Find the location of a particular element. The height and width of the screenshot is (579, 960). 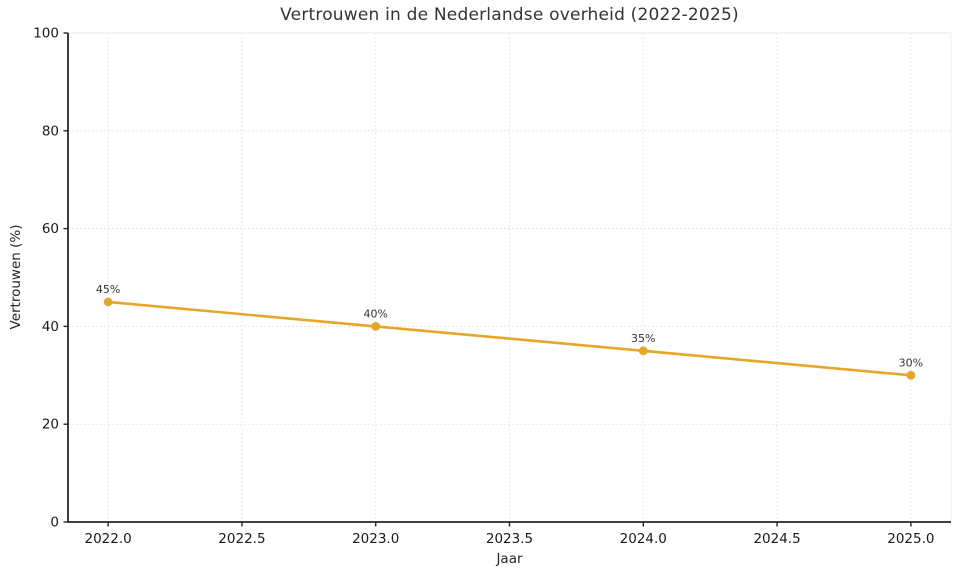

data-point-label: 35% is located at coordinates (643, 338).